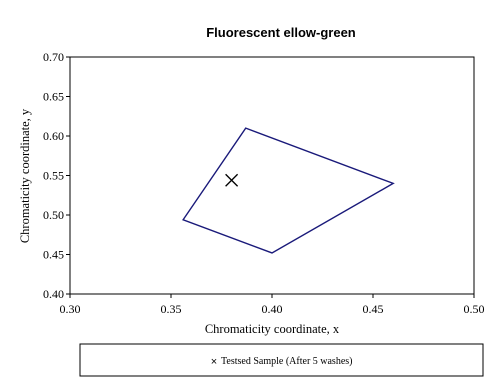  I want to click on y-tick-label: 0.65, so click(53, 97).